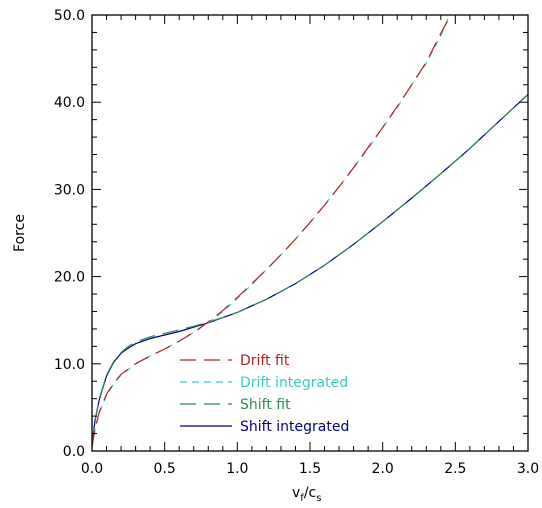 This screenshot has height=508, width=542. I want to click on x-axis-label-sub2: s, so click(318, 498).